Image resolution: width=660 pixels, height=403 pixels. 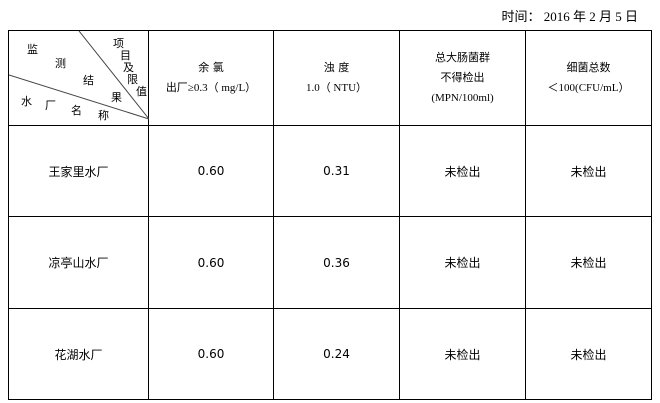 What do you see at coordinates (521, 16) in the screenshot?
I see `date-label: 时间：` at bounding box center [521, 16].